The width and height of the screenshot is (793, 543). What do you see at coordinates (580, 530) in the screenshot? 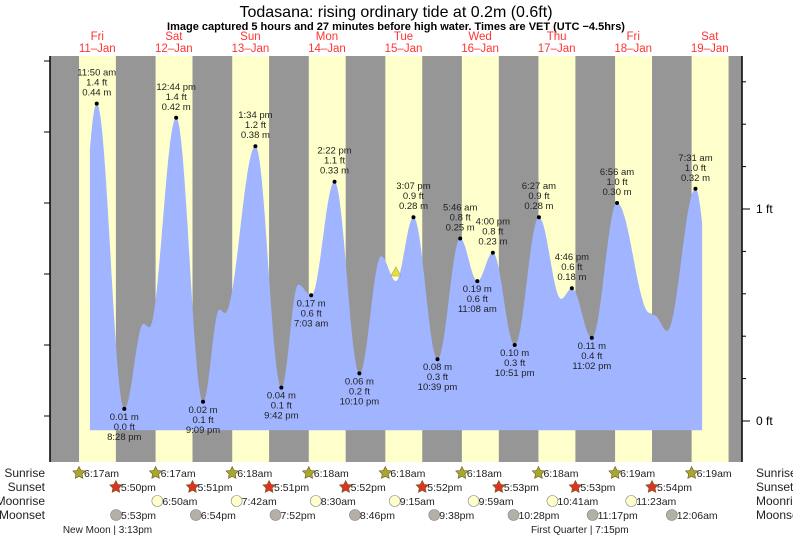
I see `moon-phase-label: First Quarter | 7:15pm` at bounding box center [580, 530].